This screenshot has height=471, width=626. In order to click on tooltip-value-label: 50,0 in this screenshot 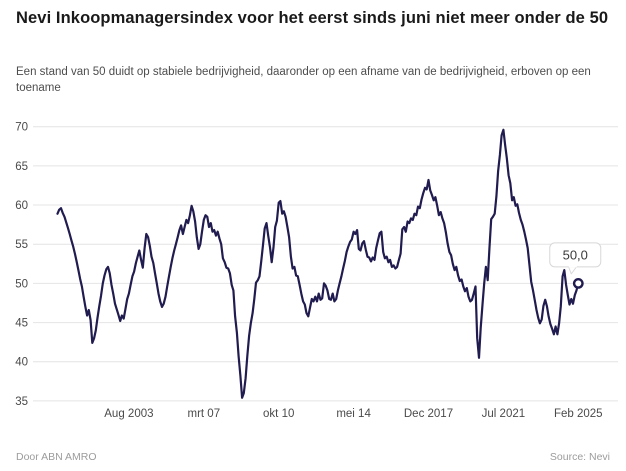, I will do `click(575, 254)`.